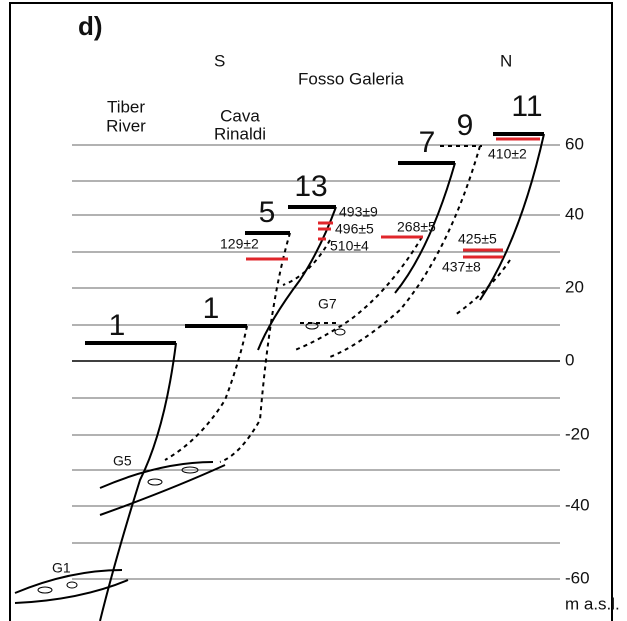  What do you see at coordinates (506, 60) in the screenshot?
I see `direction: N` at bounding box center [506, 60].